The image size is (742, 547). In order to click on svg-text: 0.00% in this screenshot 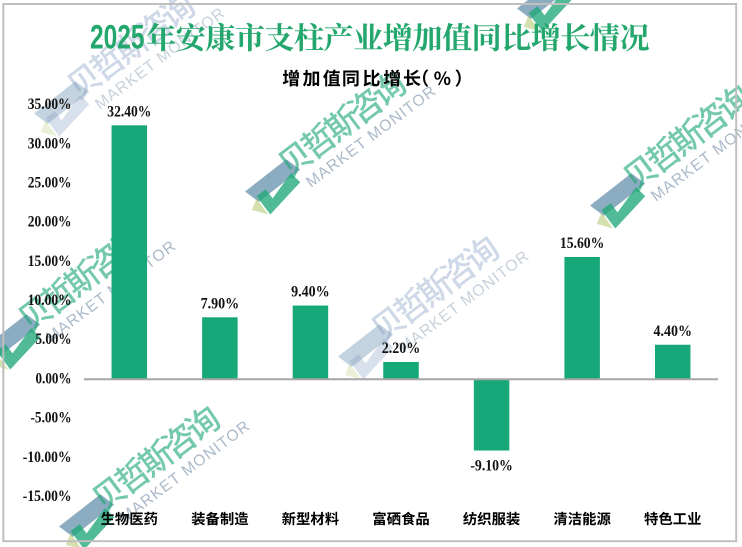, I will do `click(54, 378)`.